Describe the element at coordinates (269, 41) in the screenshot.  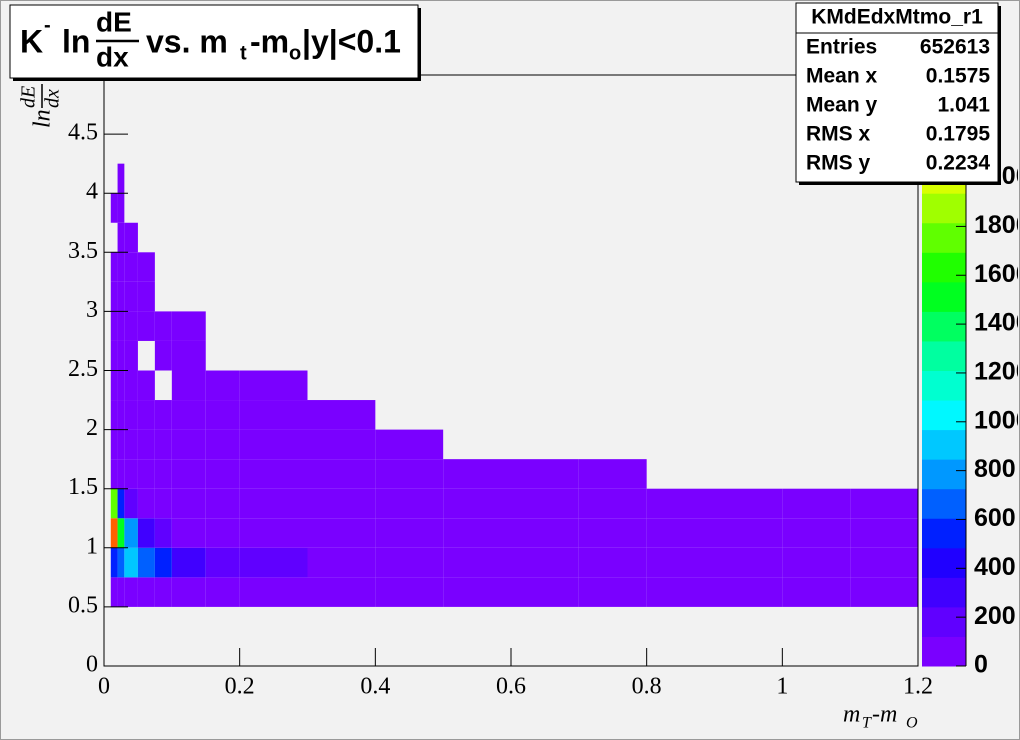
I see `title-dash: -m` at that location.